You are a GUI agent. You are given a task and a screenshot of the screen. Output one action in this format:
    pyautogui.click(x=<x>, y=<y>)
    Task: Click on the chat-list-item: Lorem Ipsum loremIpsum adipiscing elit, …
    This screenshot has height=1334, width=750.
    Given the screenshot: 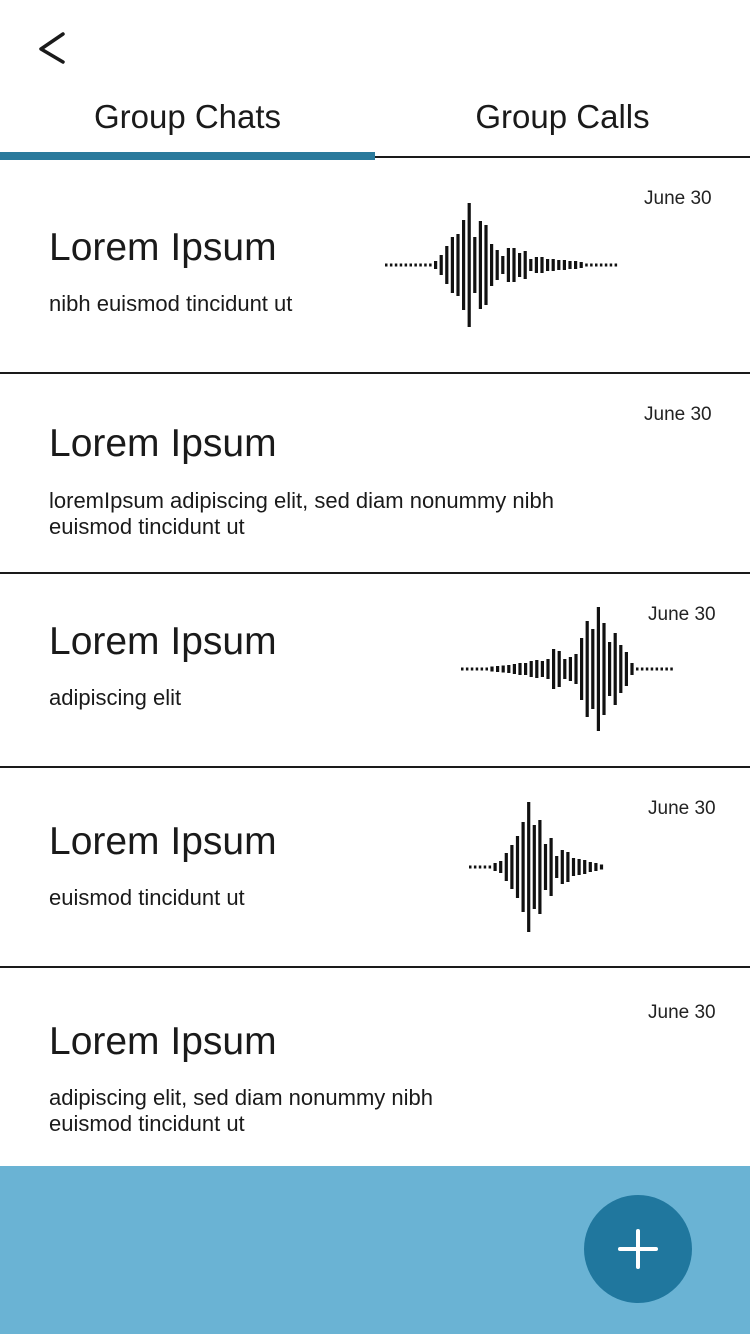 What is the action you would take?
    pyautogui.click(x=375, y=474)
    